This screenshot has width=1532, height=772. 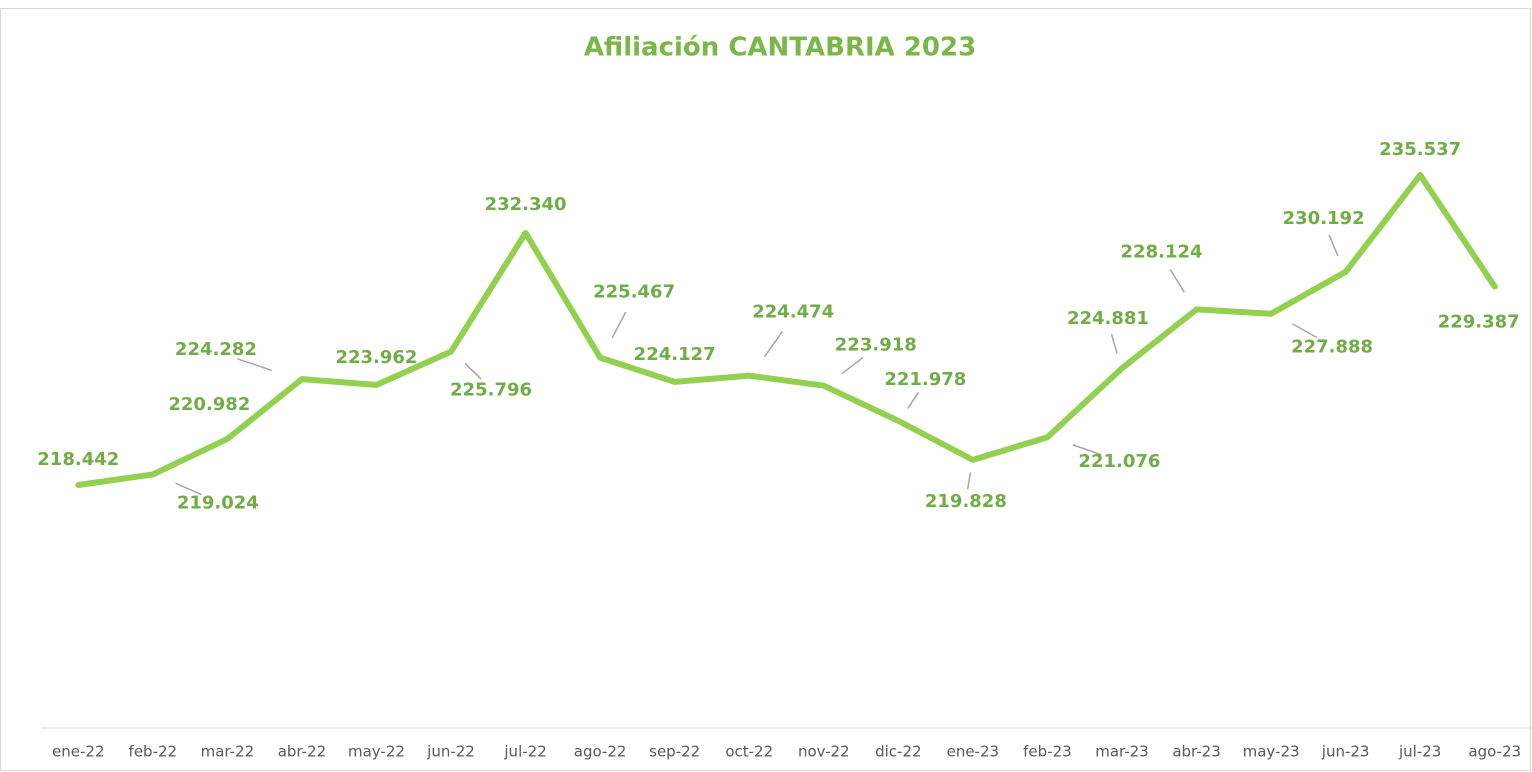 I want to click on x-tick-label: may-23, so click(x=1271, y=752).